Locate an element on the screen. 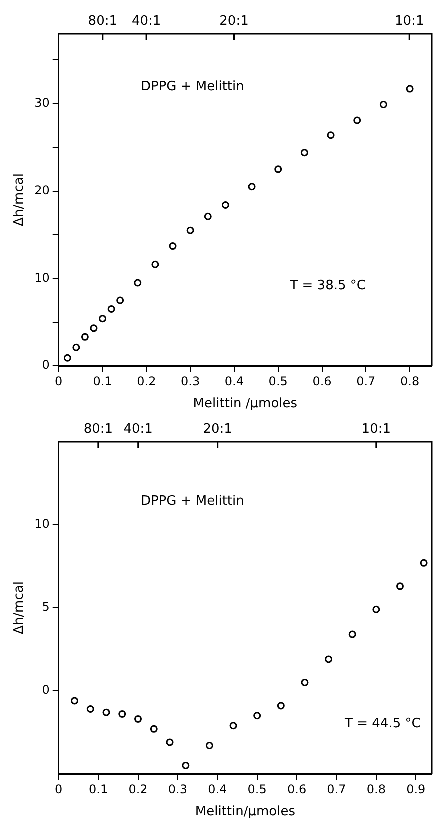 Image resolution: width=448 pixels, height=837 pixels. annotation: T = 44.5 °C is located at coordinates (382, 724).